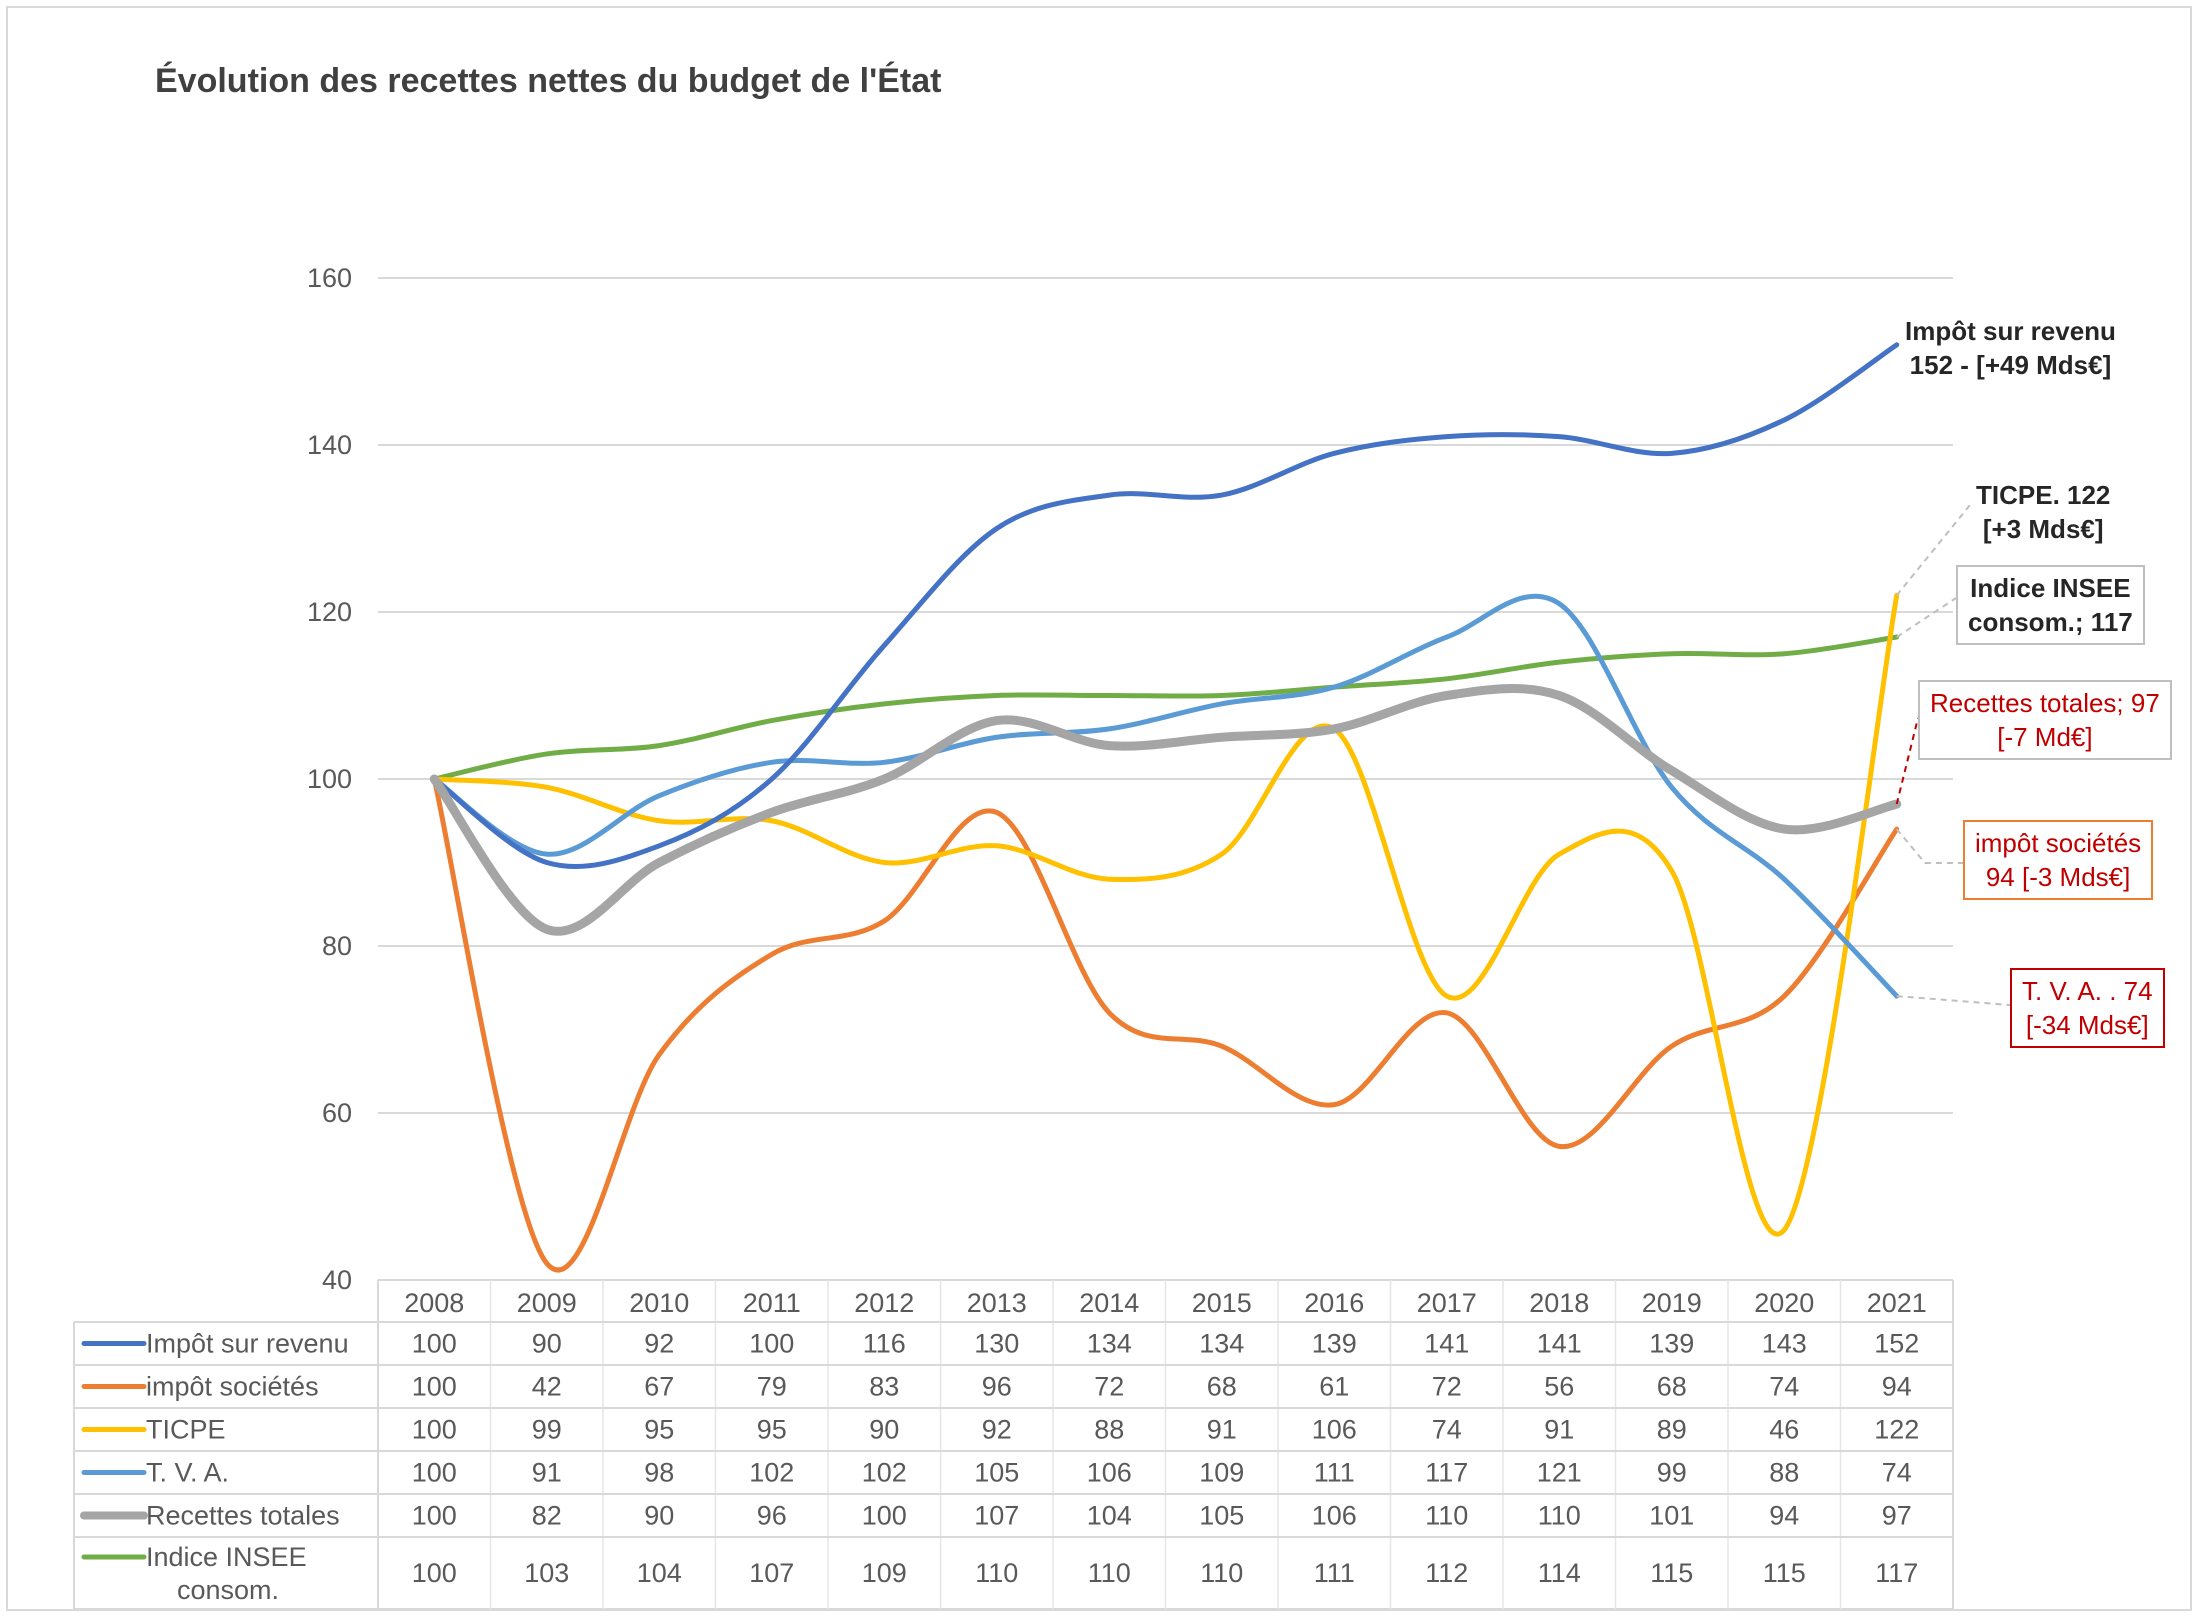  I want to click on x-tick-label: 2012, so click(884, 1303).